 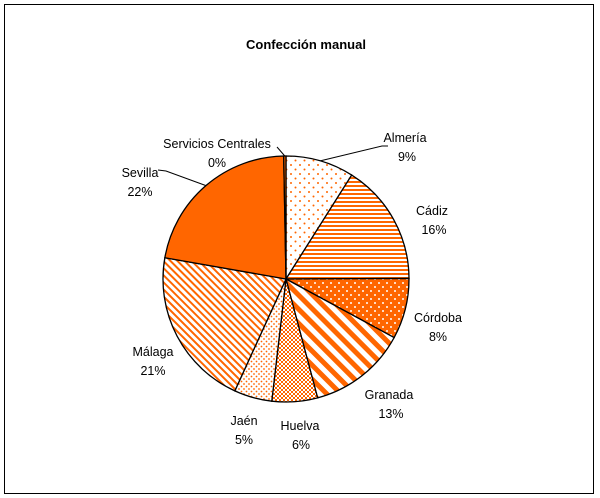 What do you see at coordinates (217, 153) in the screenshot?
I see `slice-label-servicios-centrales: Servicios Centrales 0%` at bounding box center [217, 153].